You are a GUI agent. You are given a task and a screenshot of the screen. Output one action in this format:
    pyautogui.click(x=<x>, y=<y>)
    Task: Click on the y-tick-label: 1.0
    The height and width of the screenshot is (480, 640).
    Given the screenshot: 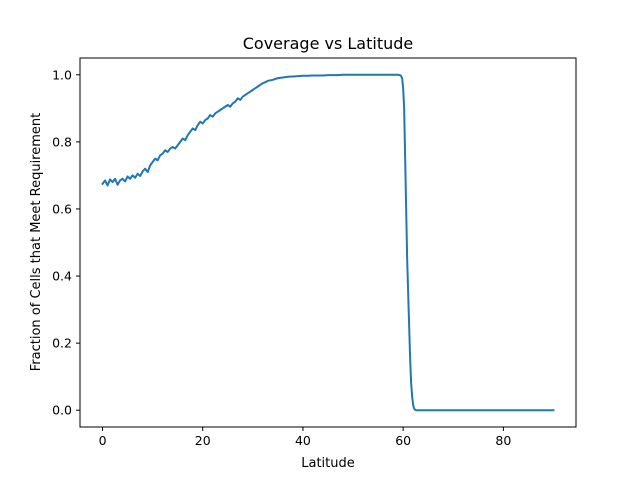 What is the action you would take?
    pyautogui.click(x=62, y=74)
    